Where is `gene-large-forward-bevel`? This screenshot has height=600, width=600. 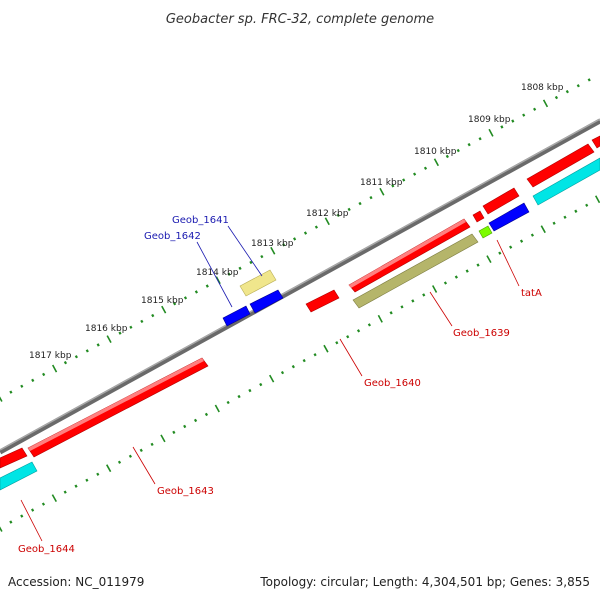 gene-large-forward-bevel is located at coordinates (407, 253).